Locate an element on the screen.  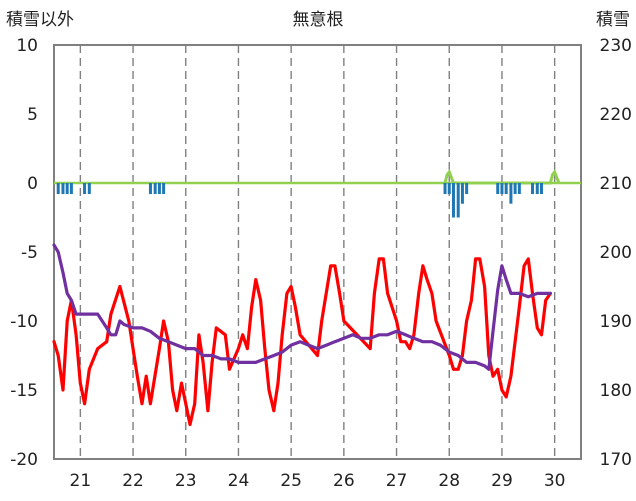
left-tick-label: 10 is located at coordinates (27, 46).